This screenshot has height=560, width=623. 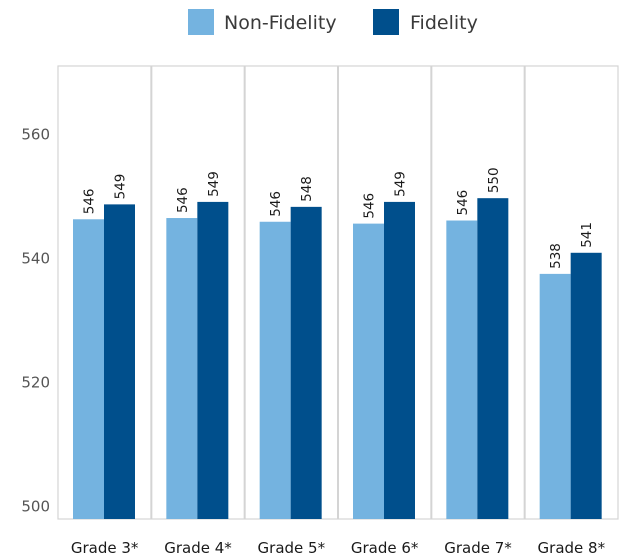 What do you see at coordinates (478, 548) in the screenshot?
I see `x-tick-label: Grade 7*` at bounding box center [478, 548].